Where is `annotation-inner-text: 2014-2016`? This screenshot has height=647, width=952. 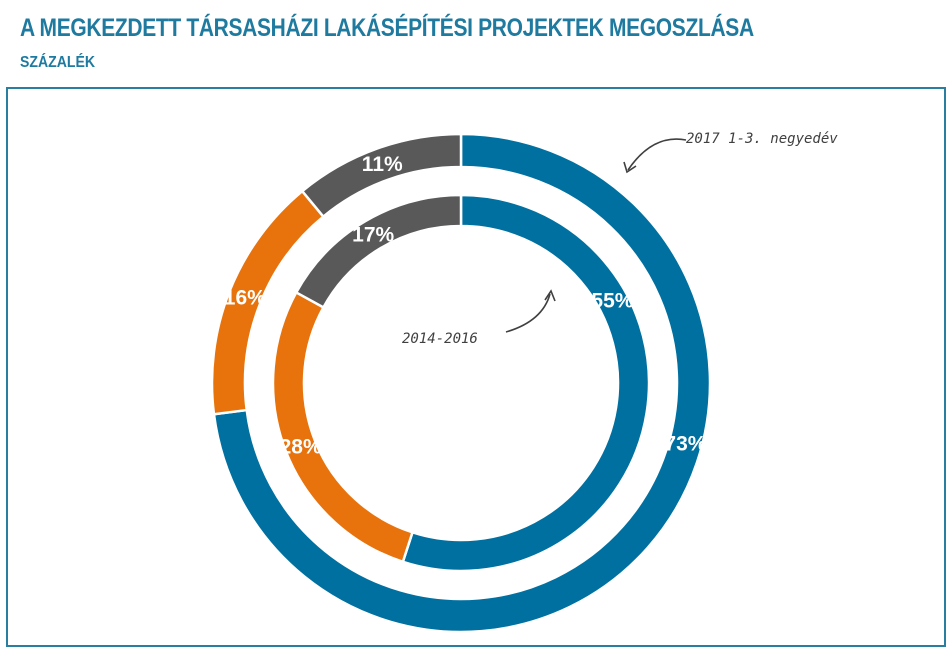 annotation-inner-text: 2014-2016 is located at coordinates (440, 339).